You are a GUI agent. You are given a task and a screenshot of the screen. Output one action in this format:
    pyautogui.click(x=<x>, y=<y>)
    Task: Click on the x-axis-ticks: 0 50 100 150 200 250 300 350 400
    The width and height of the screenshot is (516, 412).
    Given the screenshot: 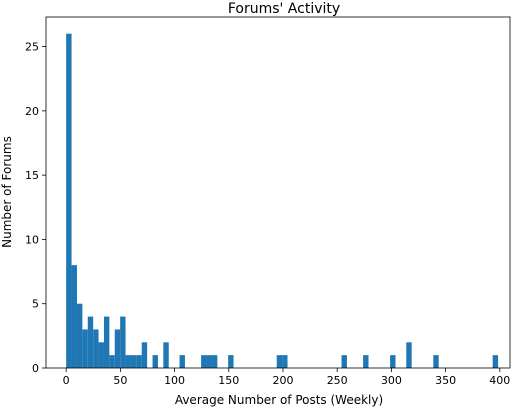 What is the action you would take?
    pyautogui.click(x=286, y=377)
    